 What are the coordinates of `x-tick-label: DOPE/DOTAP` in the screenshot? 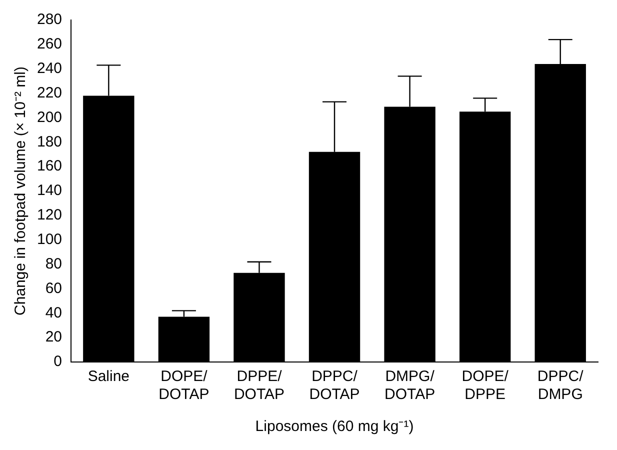 It's located at (184, 386).